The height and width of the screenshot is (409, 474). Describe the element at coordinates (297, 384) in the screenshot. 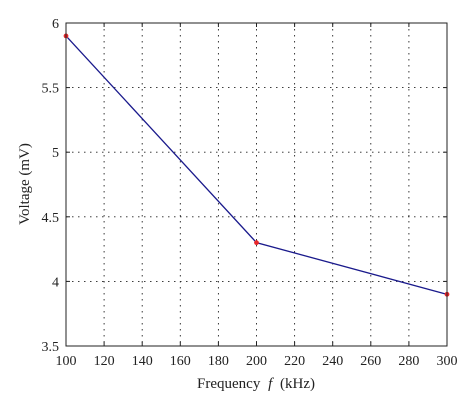

I see `x-axis-title-unit: (kHz)` at that location.